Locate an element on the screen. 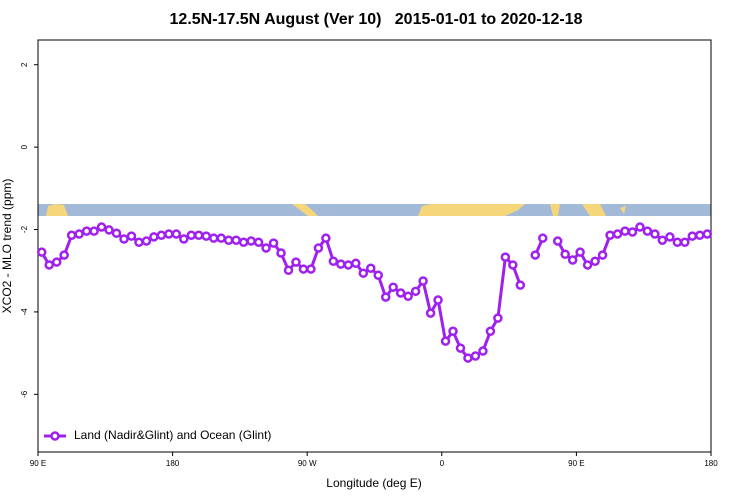 The height and width of the screenshot is (500, 750). y-tick-label: -4 is located at coordinates (24, 312).